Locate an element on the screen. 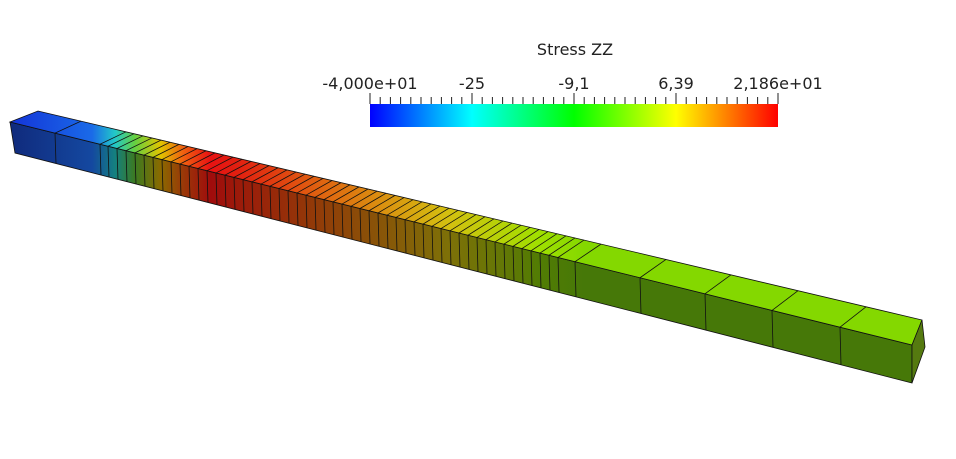 This screenshot has width=956, height=459. colorbar-ticks is located at coordinates (574, 98).